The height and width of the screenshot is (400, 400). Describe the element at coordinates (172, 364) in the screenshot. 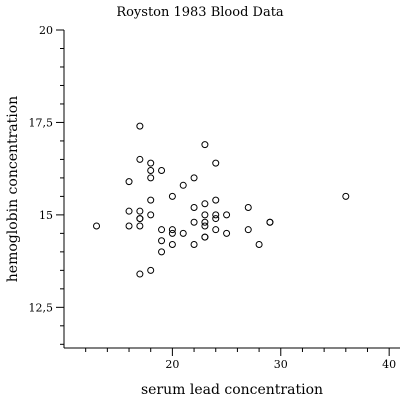

I see `x-tick-label: 20` at that location.